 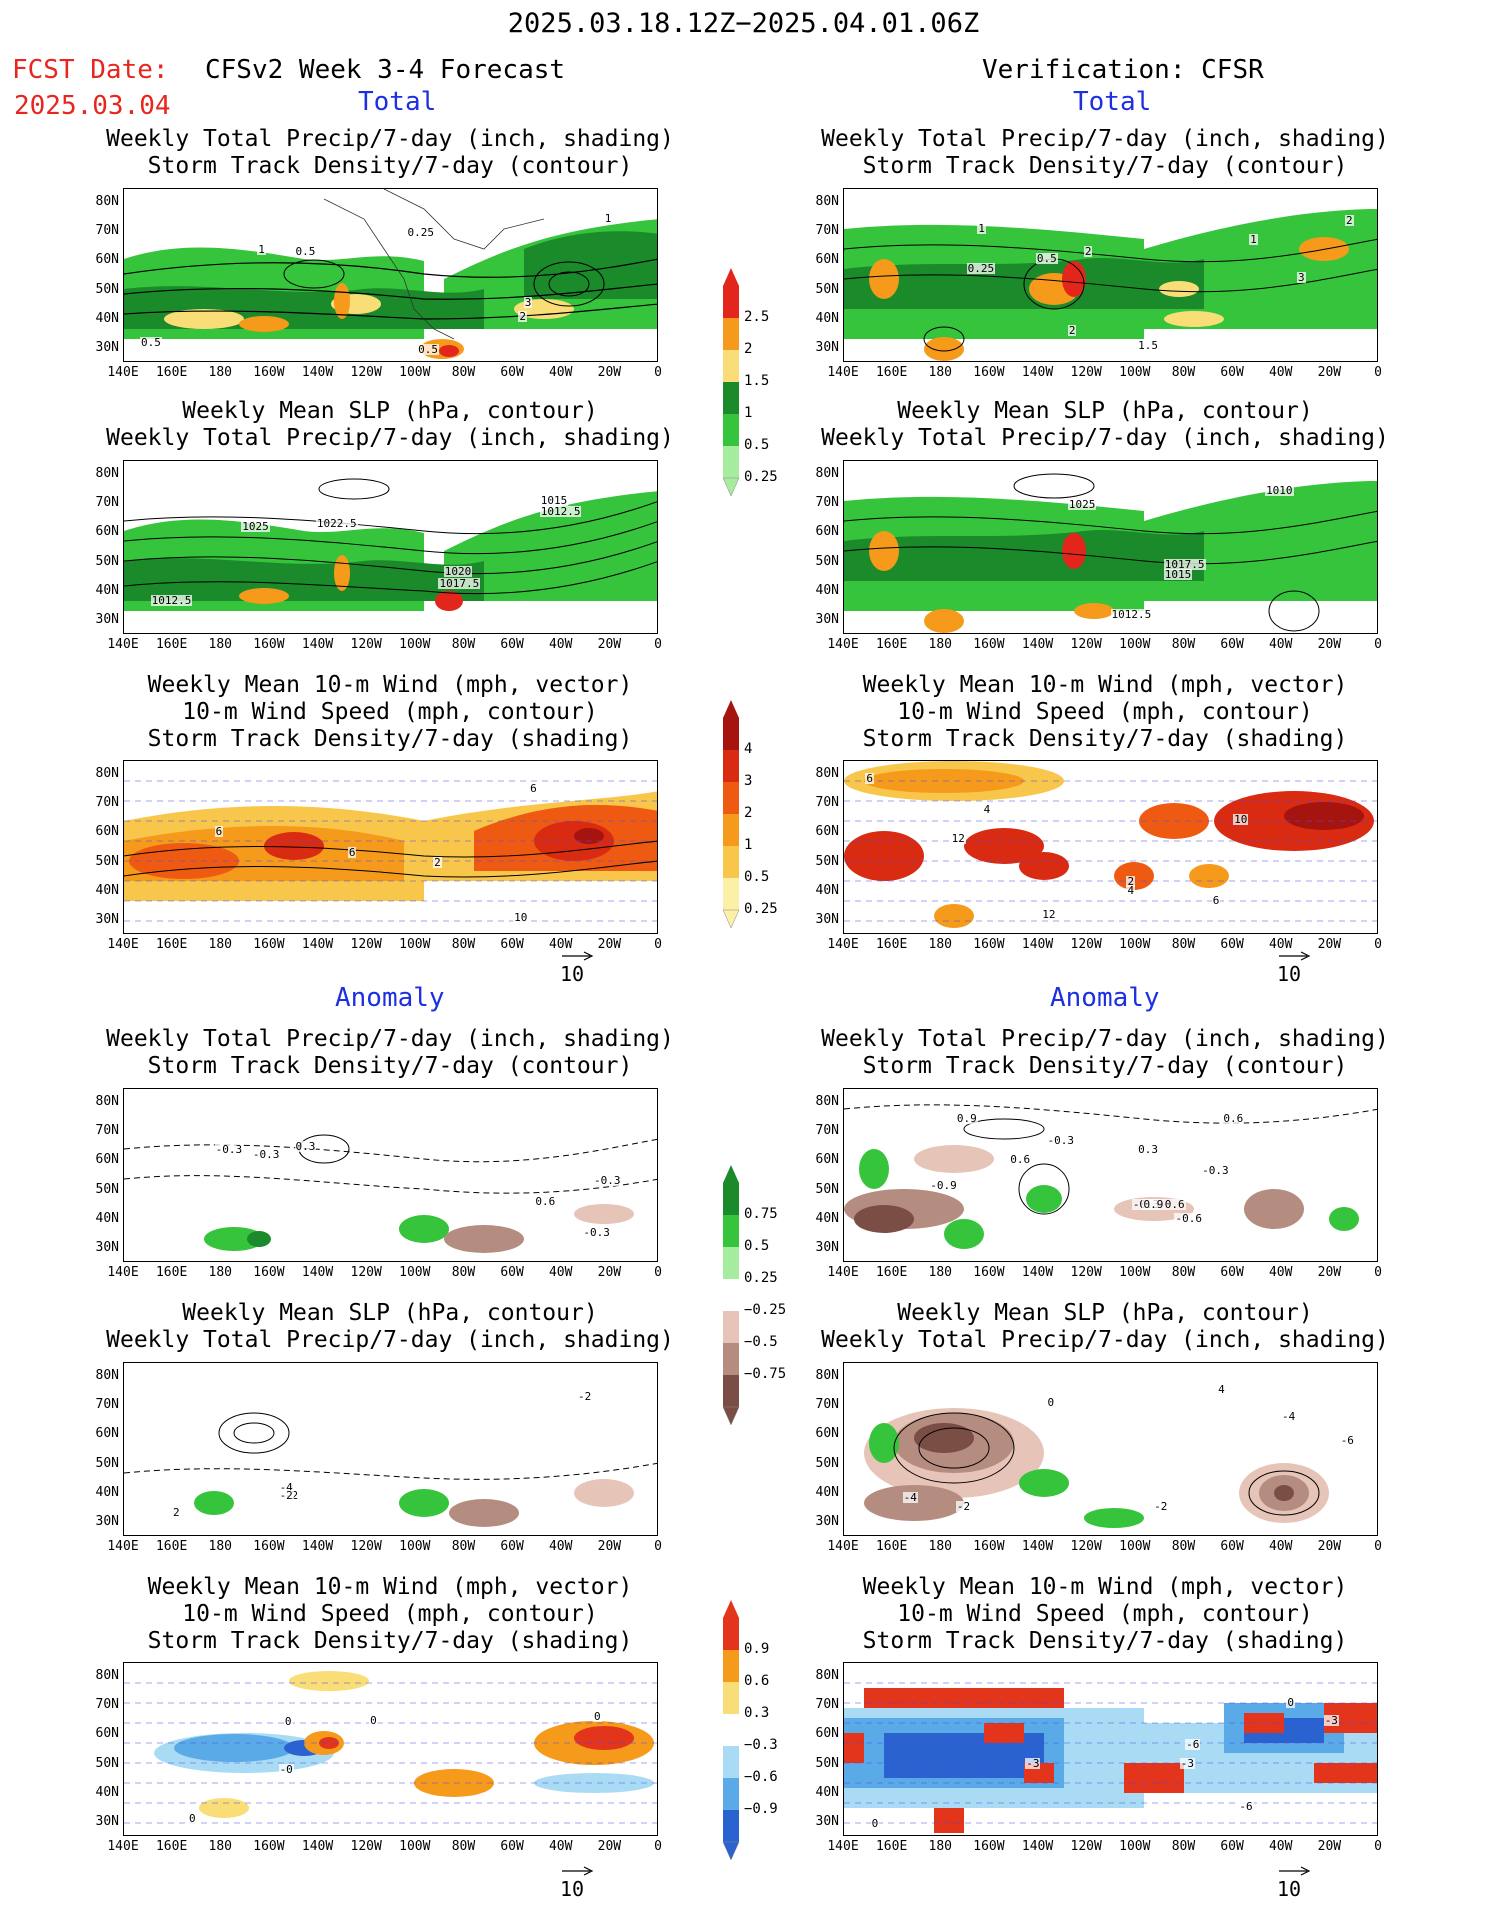 What do you see at coordinates (761, 1214) in the screenshot?
I see `colorbar-label: 0.75` at bounding box center [761, 1214].